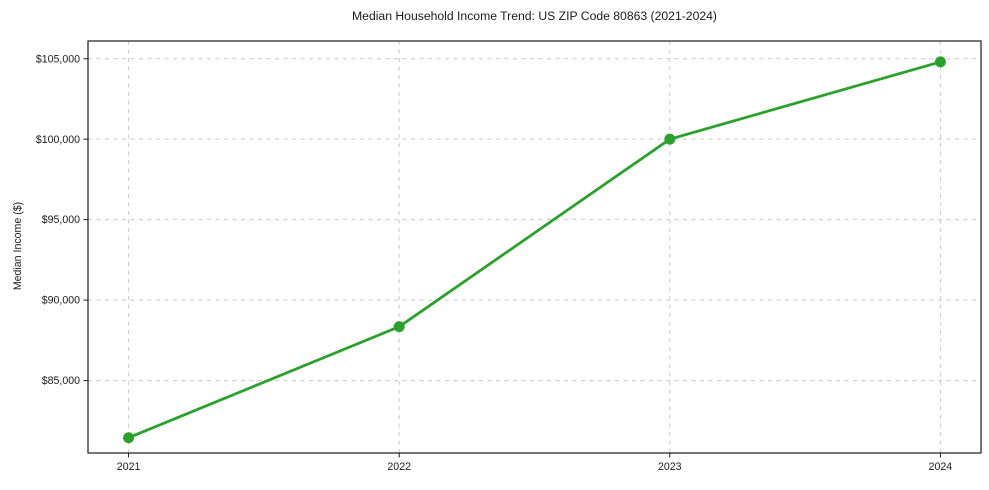 This screenshot has width=989, height=490. Describe the element at coordinates (58, 140) in the screenshot. I see `y-tick-label: $100,000` at that location.